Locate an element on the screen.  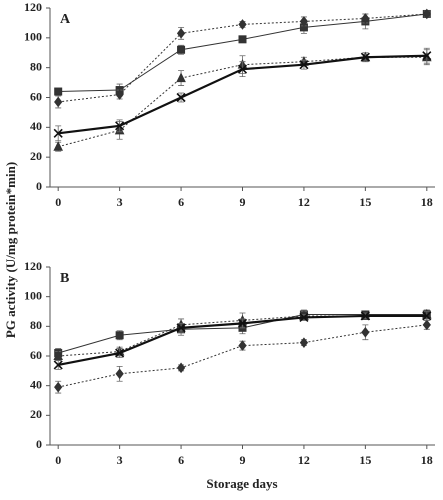
series-line is located at coordinates (242, 356).